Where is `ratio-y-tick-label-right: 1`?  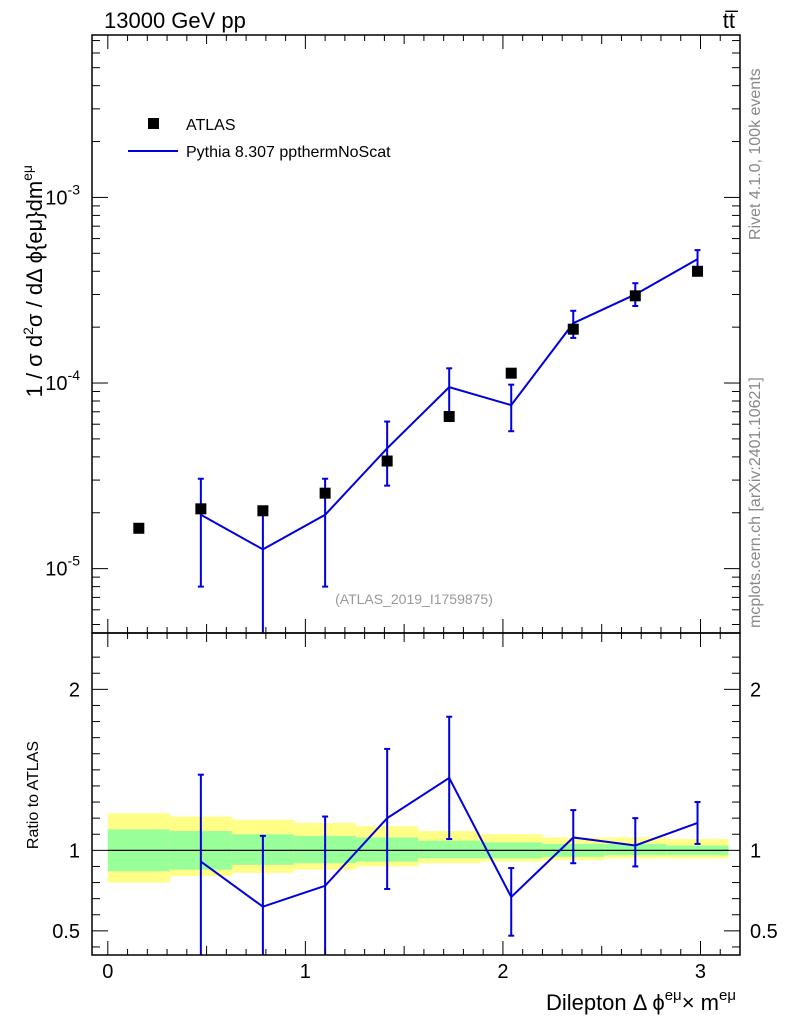
ratio-y-tick-label-right: 1 is located at coordinates (755, 851).